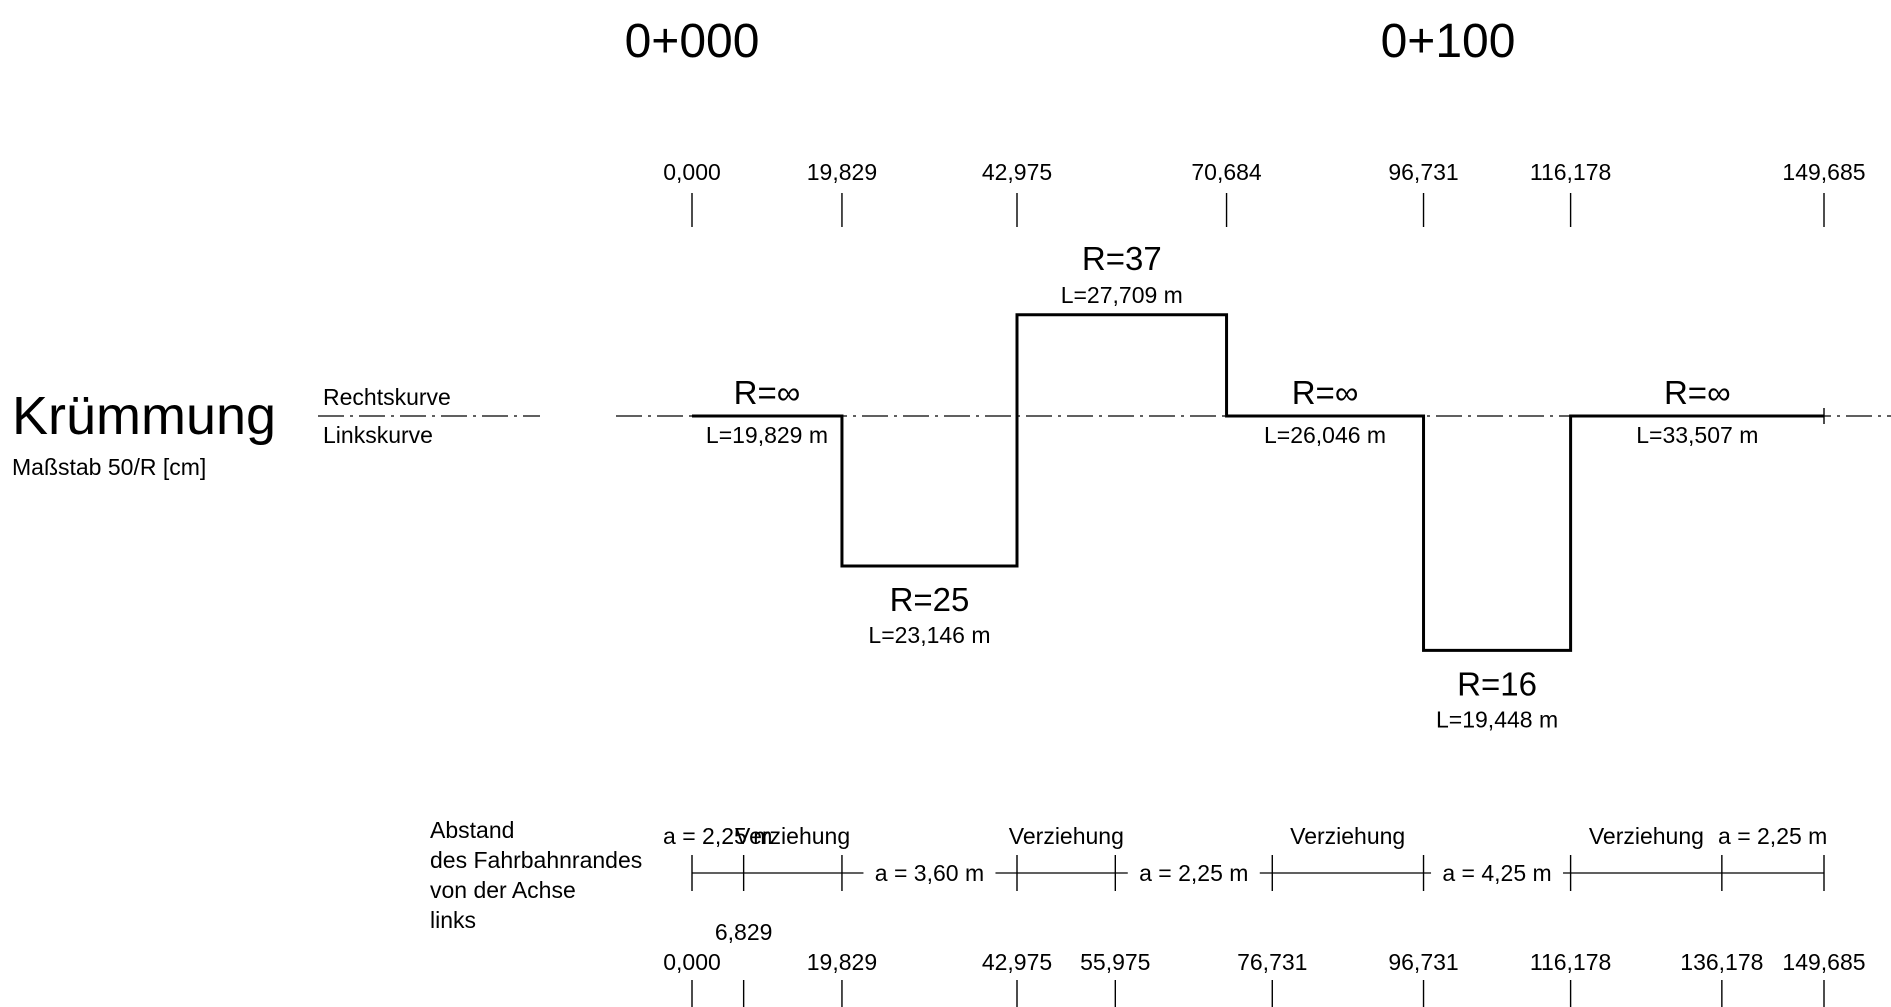 The image size is (1891, 1007). Describe the element at coordinates (692, 172) in the screenshot. I see `top-station-label: 0,000` at that location.